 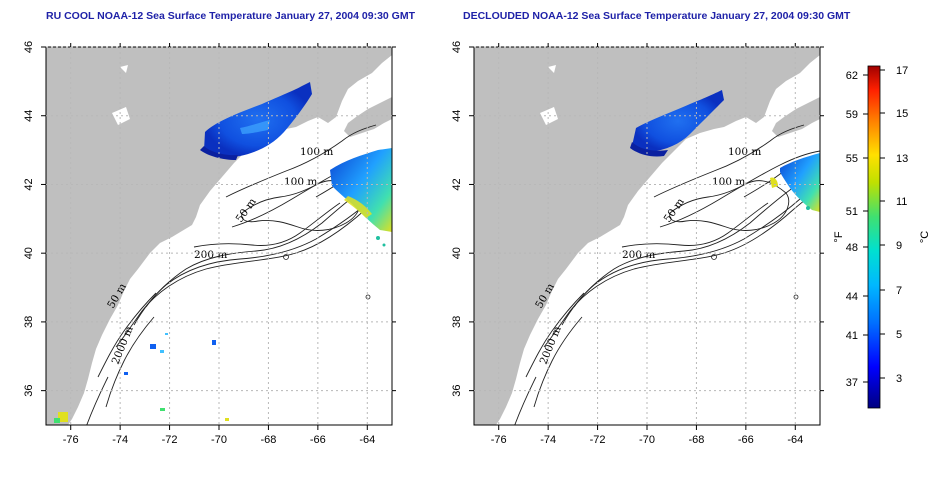 I want to click on sst-swath, so click(x=725, y=151).